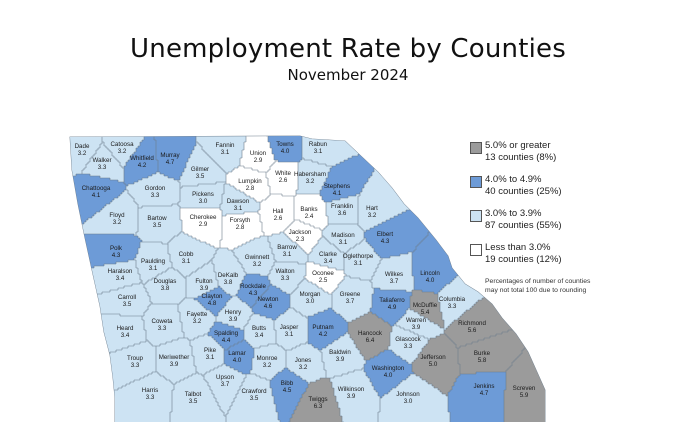 This screenshot has height=422, width=696. Describe the element at coordinates (433, 357) in the screenshot. I see `county-name: Jefferson` at that location.